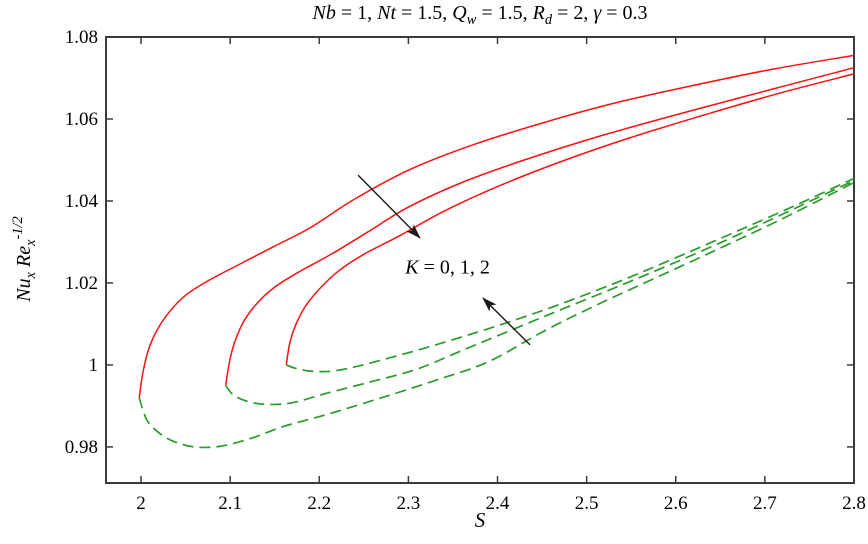  What do you see at coordinates (23, 290) in the screenshot?
I see `text-segment: Nu` at bounding box center [23, 290].